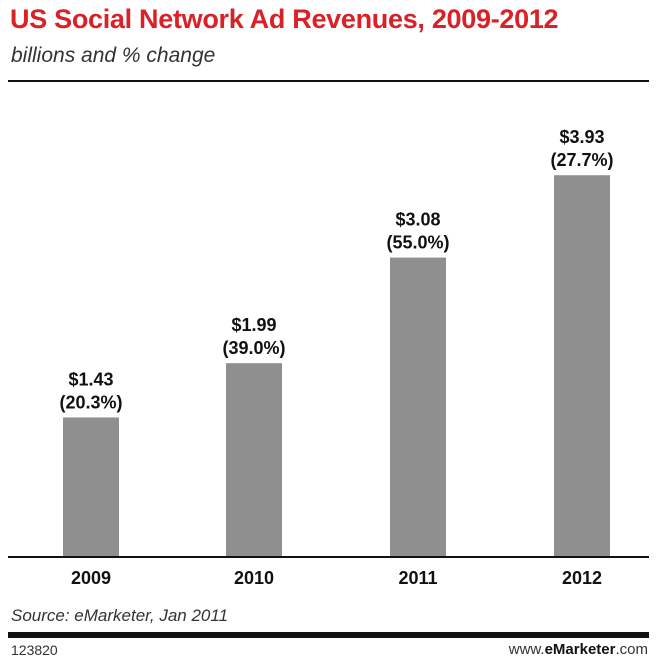 The height and width of the screenshot is (661, 657). What do you see at coordinates (34, 650) in the screenshot?
I see `chart-id: 123820` at bounding box center [34, 650].